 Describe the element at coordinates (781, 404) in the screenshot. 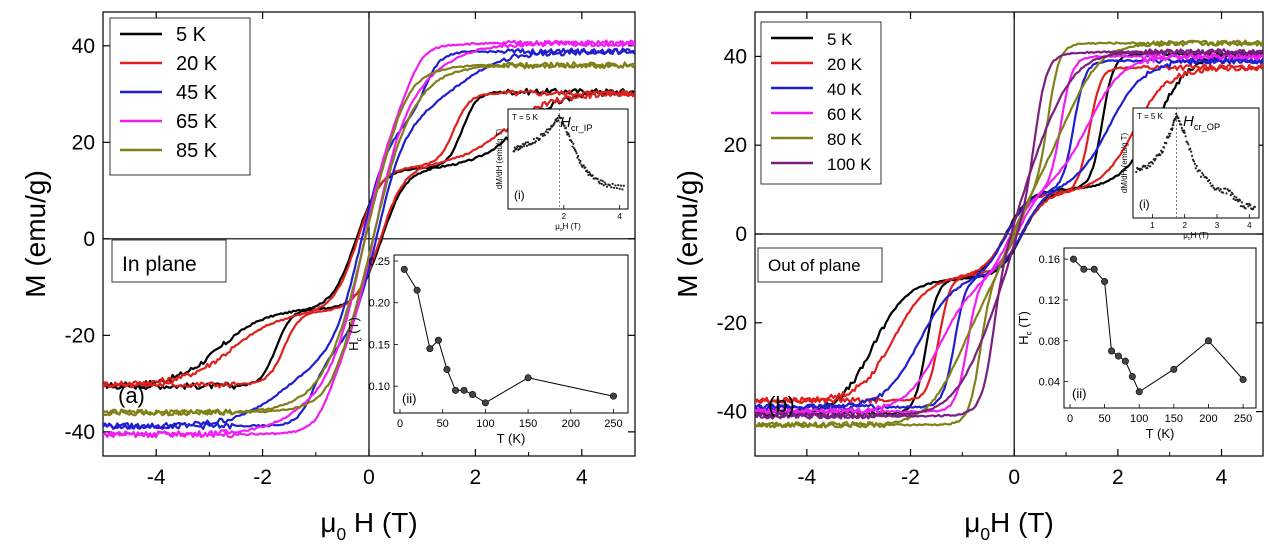

I see `panel-label: (b)` at that location.